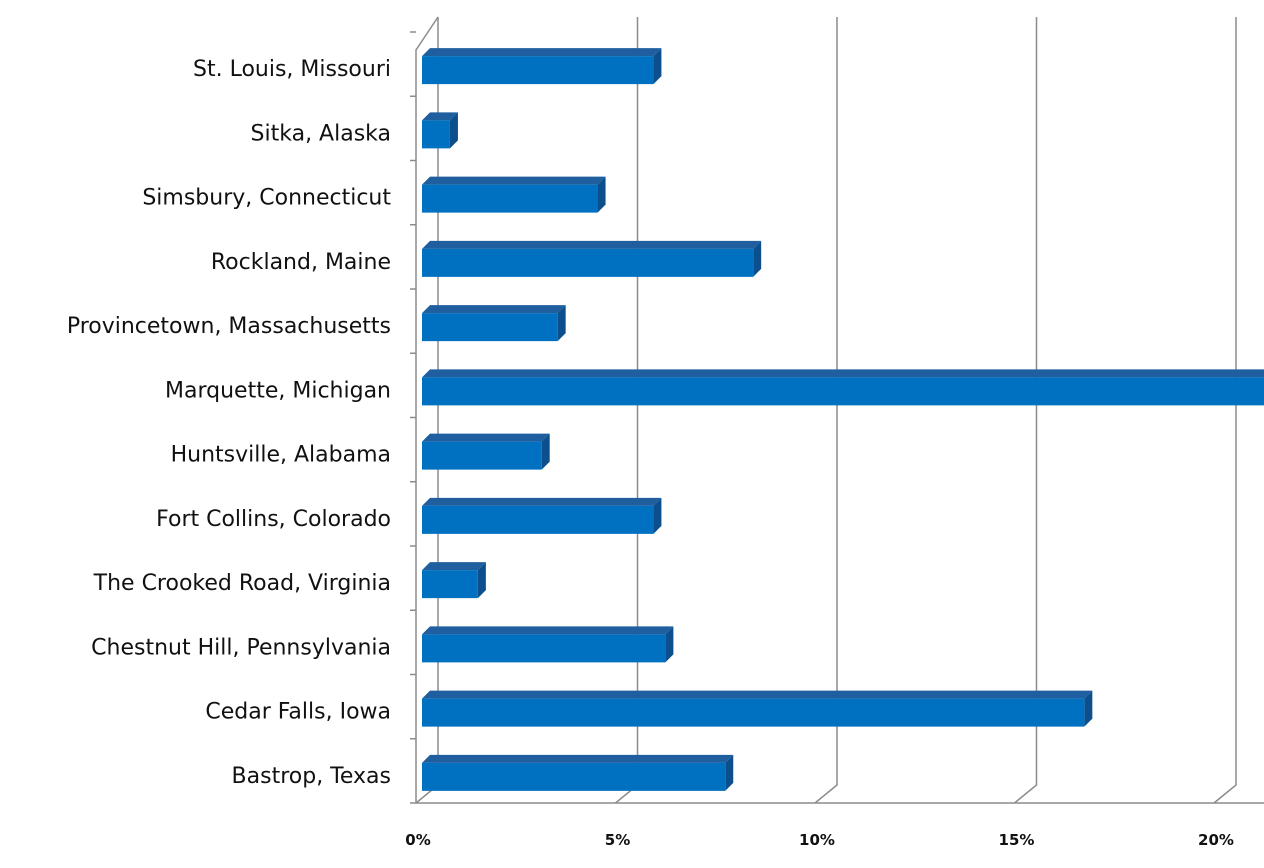 Image resolution: width=1264 pixels, height=868 pixels. What do you see at coordinates (1017, 840) in the screenshot?
I see `x-tick-label: 15%` at bounding box center [1017, 840].